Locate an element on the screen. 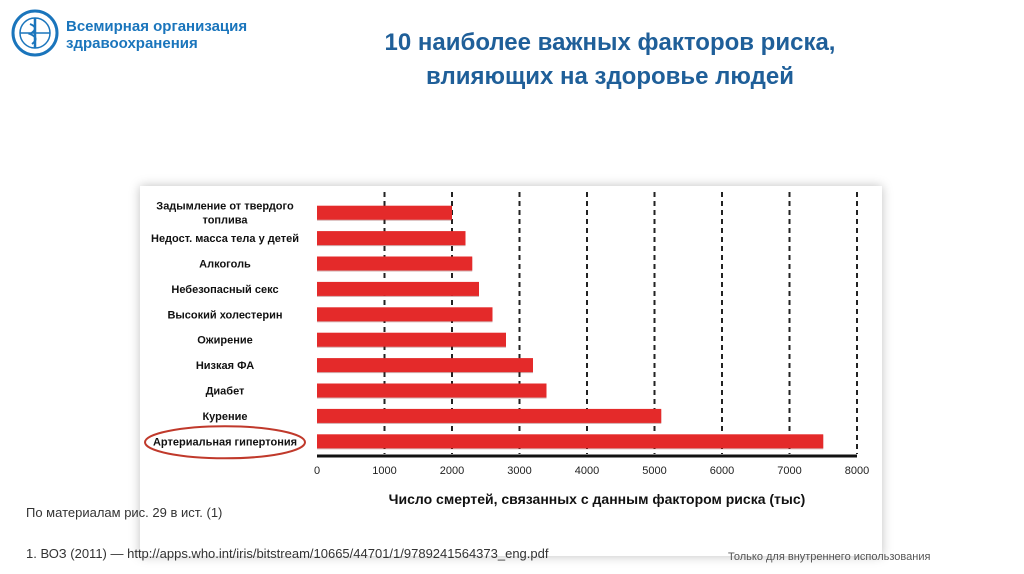 This screenshot has height=574, width=1024. org-name: Всемирная организация здравоохранения is located at coordinates (156, 35).